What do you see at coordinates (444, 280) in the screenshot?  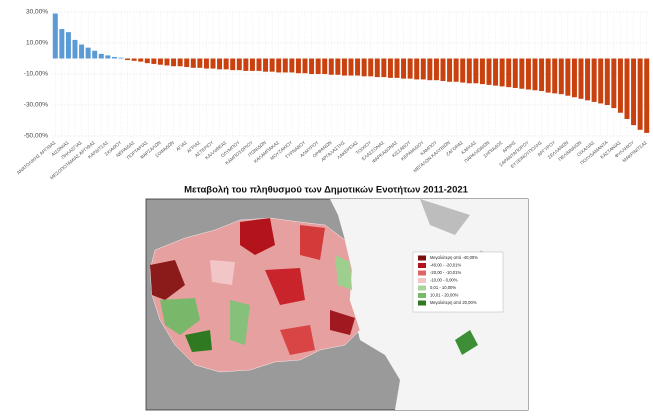 I see `legend-label: -10,00 - 0,00%` at bounding box center [444, 280].